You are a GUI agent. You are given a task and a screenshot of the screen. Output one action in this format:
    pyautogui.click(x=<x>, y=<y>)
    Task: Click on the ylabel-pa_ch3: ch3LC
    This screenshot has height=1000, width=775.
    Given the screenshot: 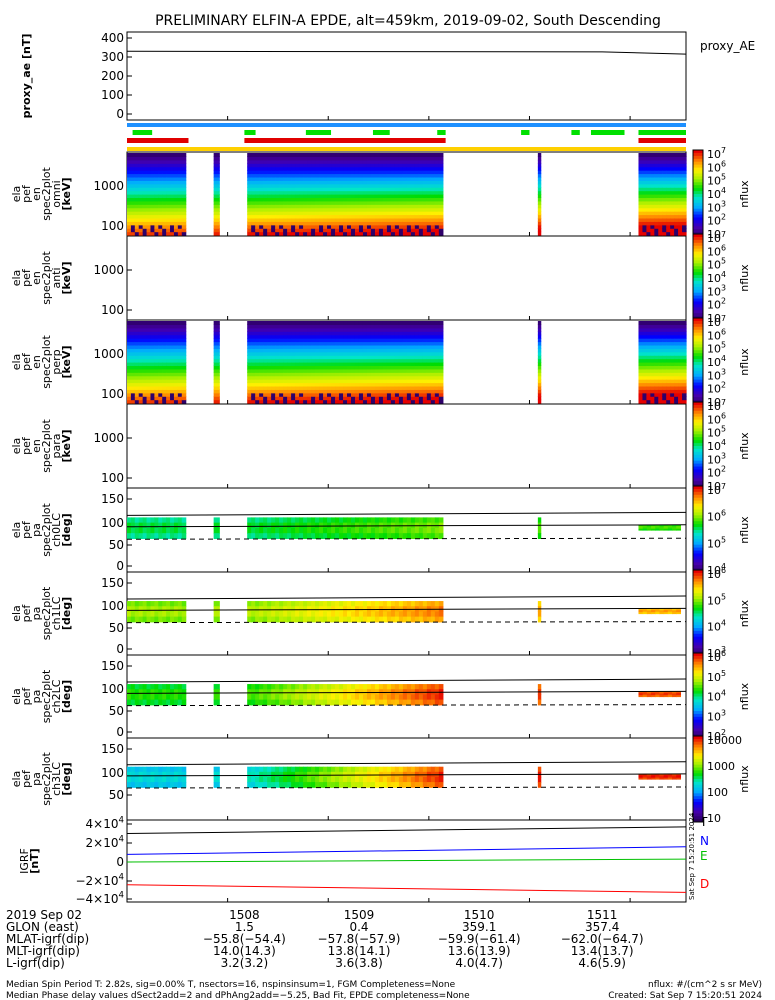 What is the action you would take?
    pyautogui.click(x=56, y=779)
    